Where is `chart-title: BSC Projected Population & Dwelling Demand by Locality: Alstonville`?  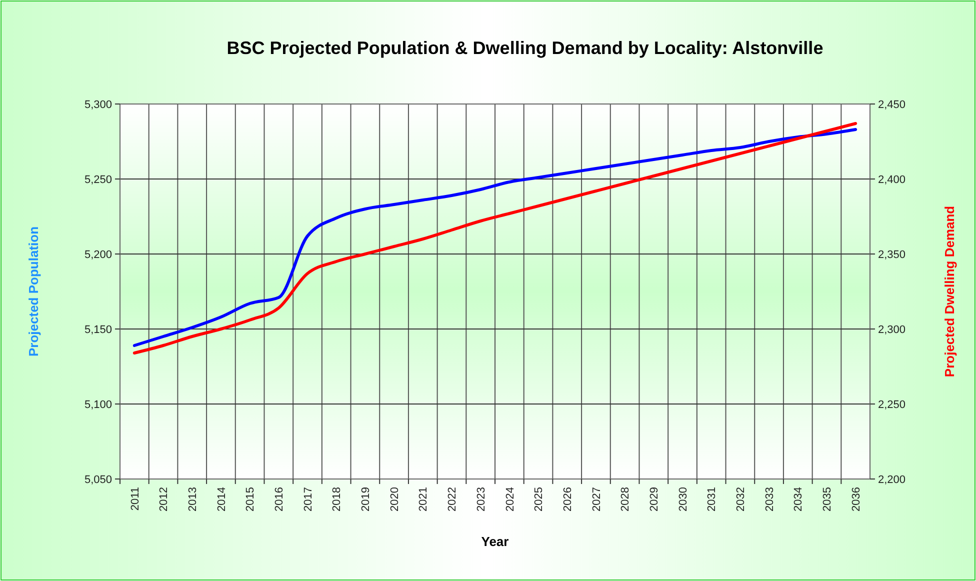 chart-title: BSC Projected Population & Dwelling Demand by Locality: Alstonville is located at coordinates (525, 48).